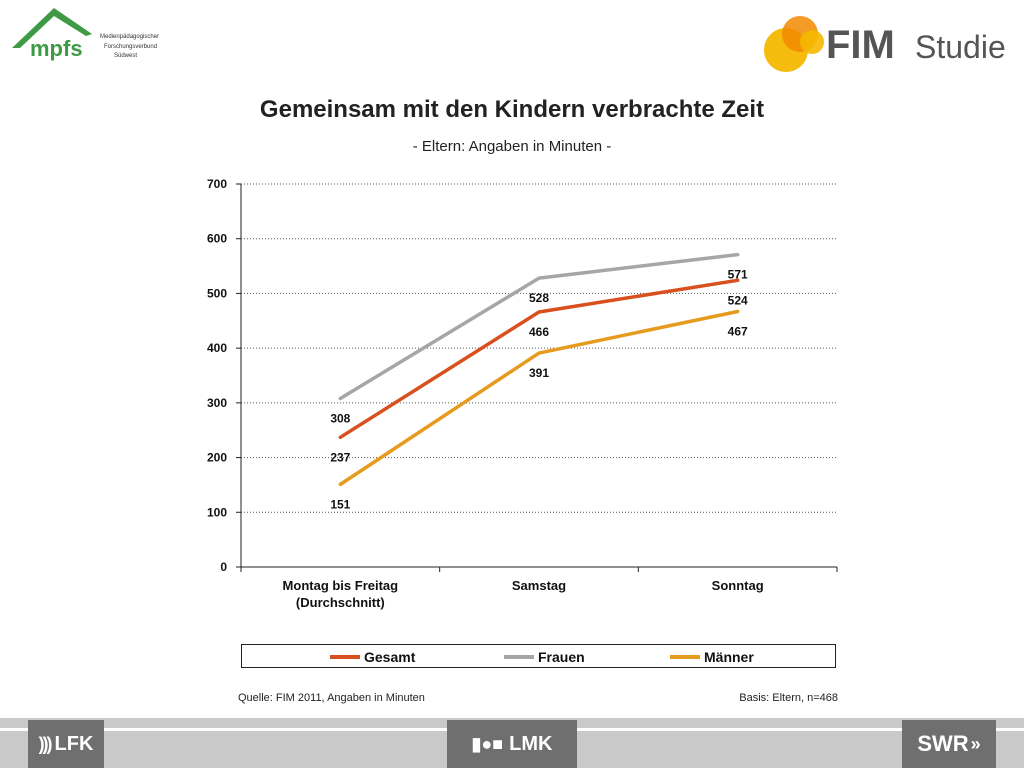 The height and width of the screenshot is (768, 1024). Describe the element at coordinates (223, 567) in the screenshot. I see `y-tick-label-0: 0` at that location.